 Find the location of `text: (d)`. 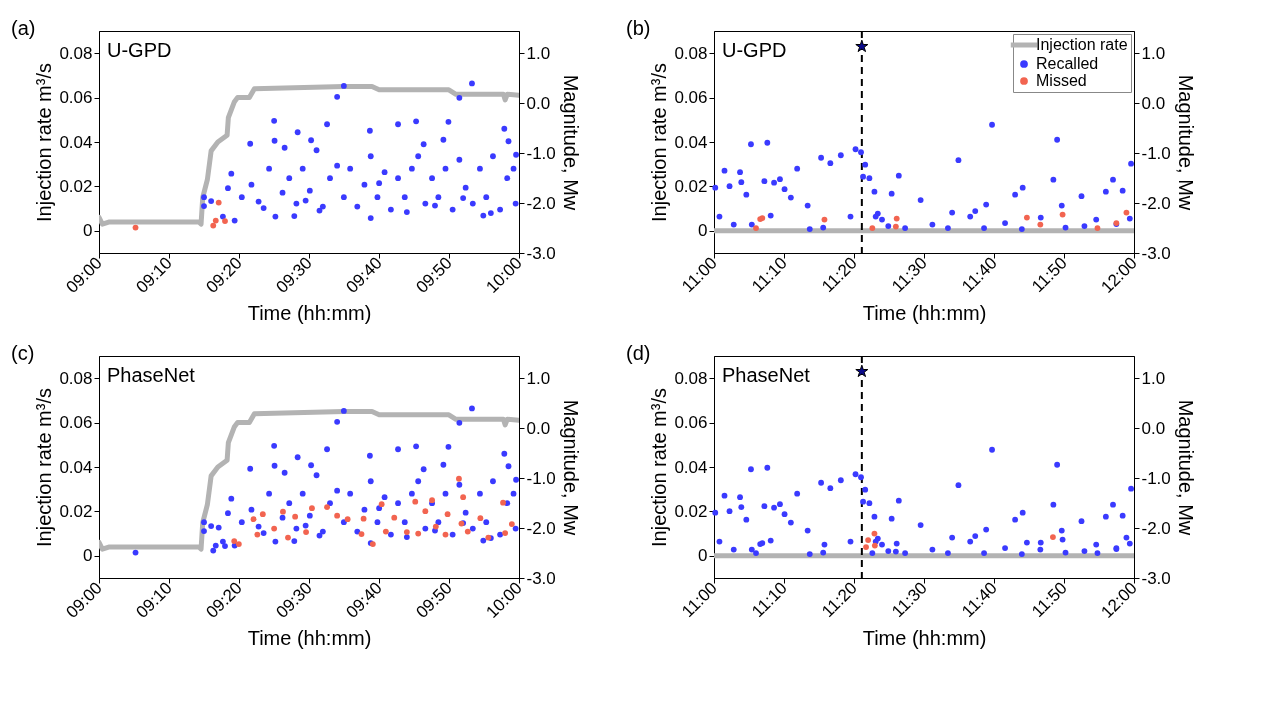

text: (d) is located at coordinates (638, 353).